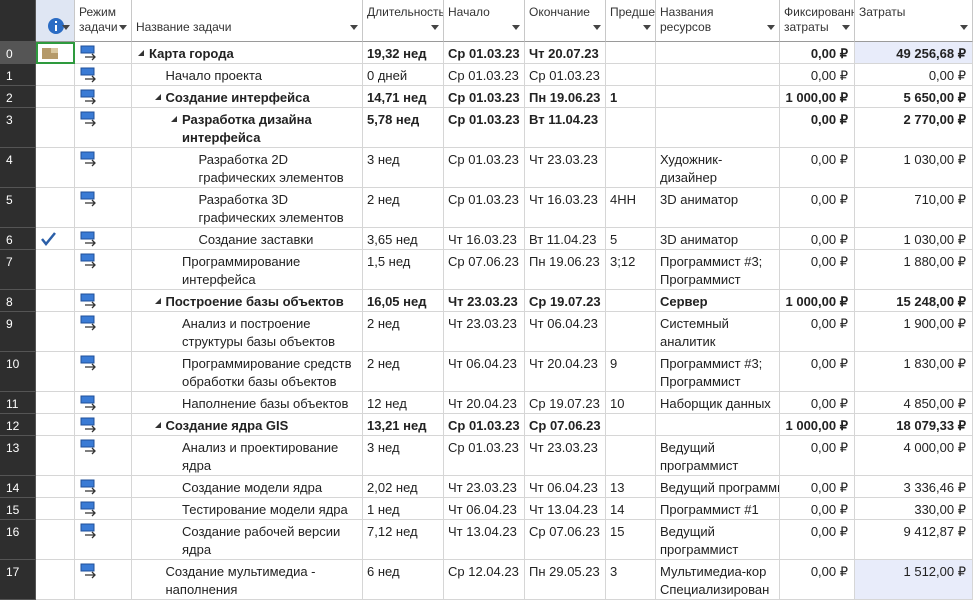 This screenshot has height=603, width=973. I want to click on pred-cell: 3, so click(631, 580).